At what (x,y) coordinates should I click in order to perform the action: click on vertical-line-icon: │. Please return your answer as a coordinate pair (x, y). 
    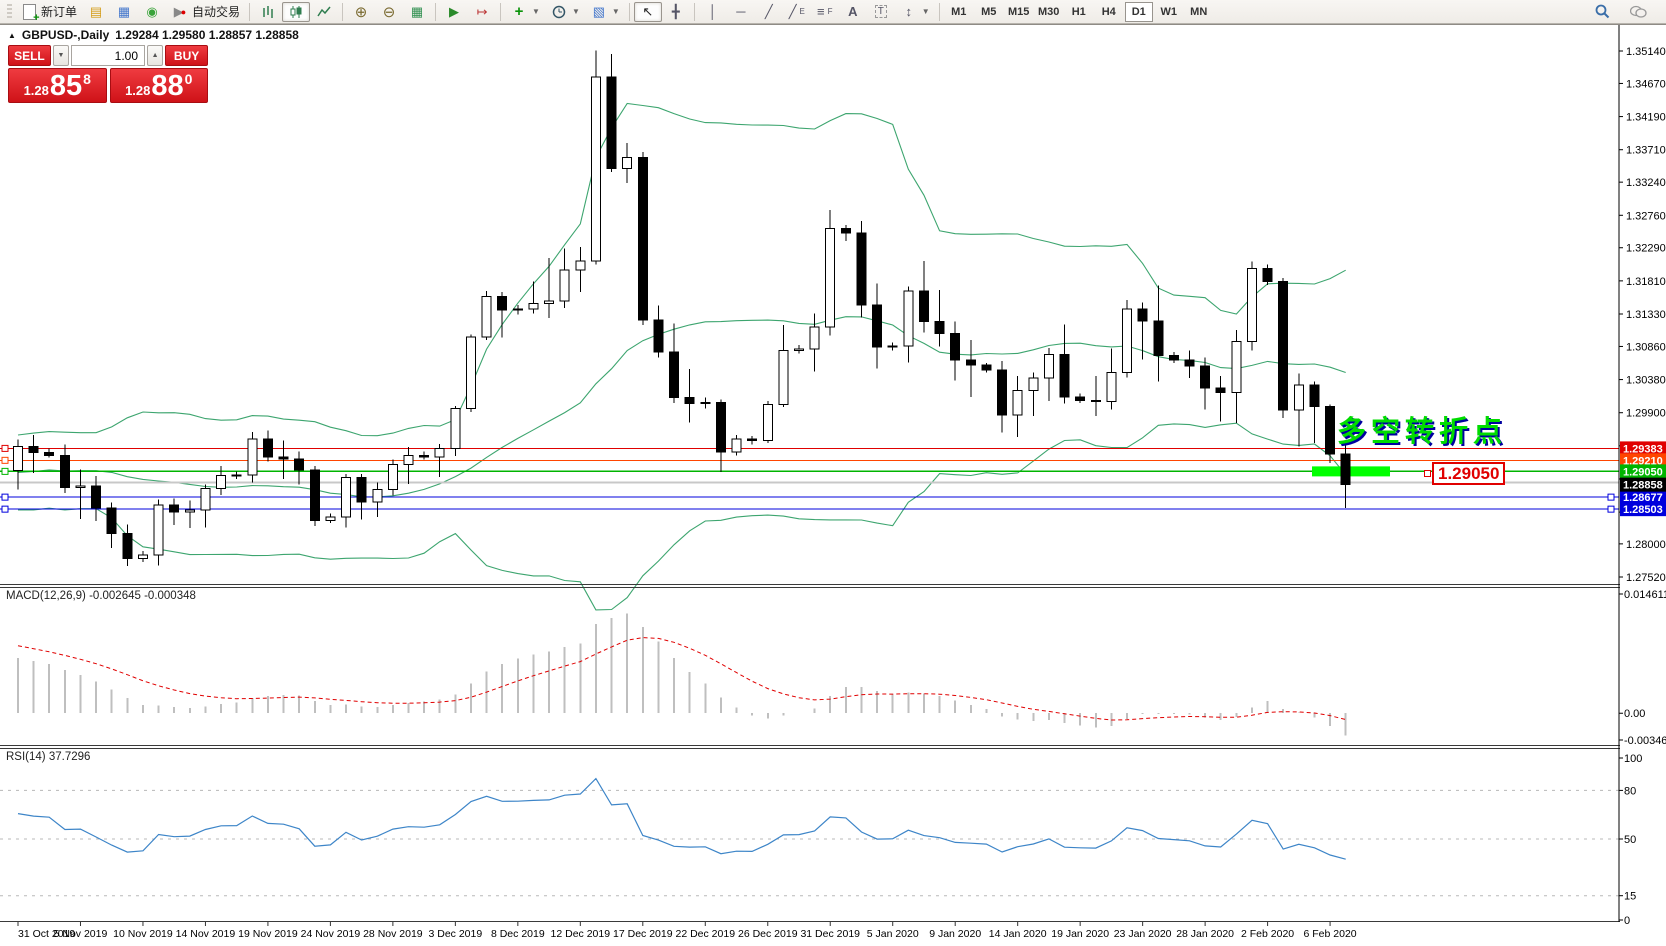
    Looking at the image, I should click on (712, 11).